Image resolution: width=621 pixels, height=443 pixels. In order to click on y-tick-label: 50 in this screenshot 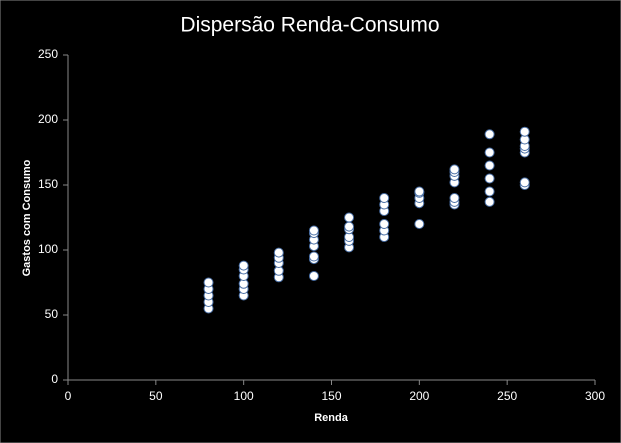, I will do `click(52, 314)`.